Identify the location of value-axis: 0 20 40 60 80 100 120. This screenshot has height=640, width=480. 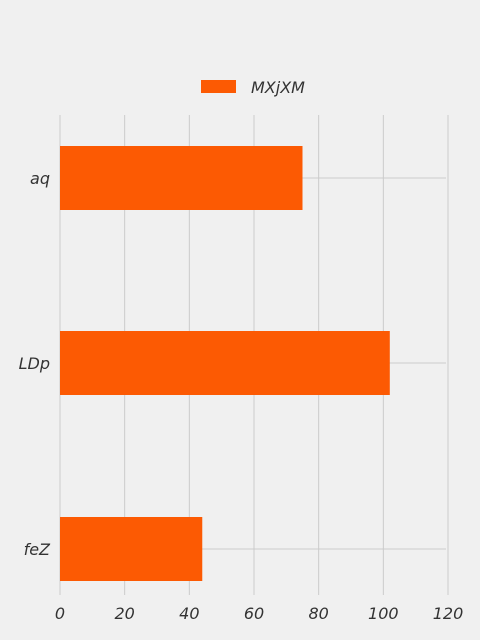
(259, 613).